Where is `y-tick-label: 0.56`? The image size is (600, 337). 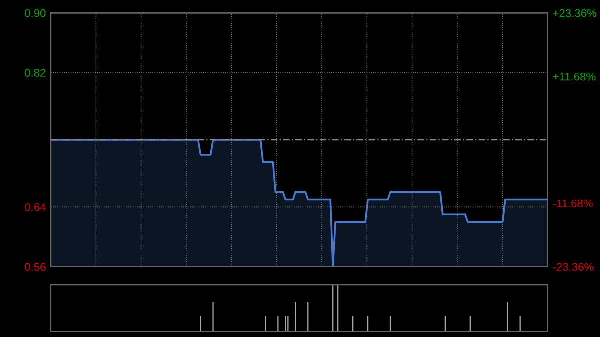 y-tick-label: 0.56 is located at coordinates (35, 267).